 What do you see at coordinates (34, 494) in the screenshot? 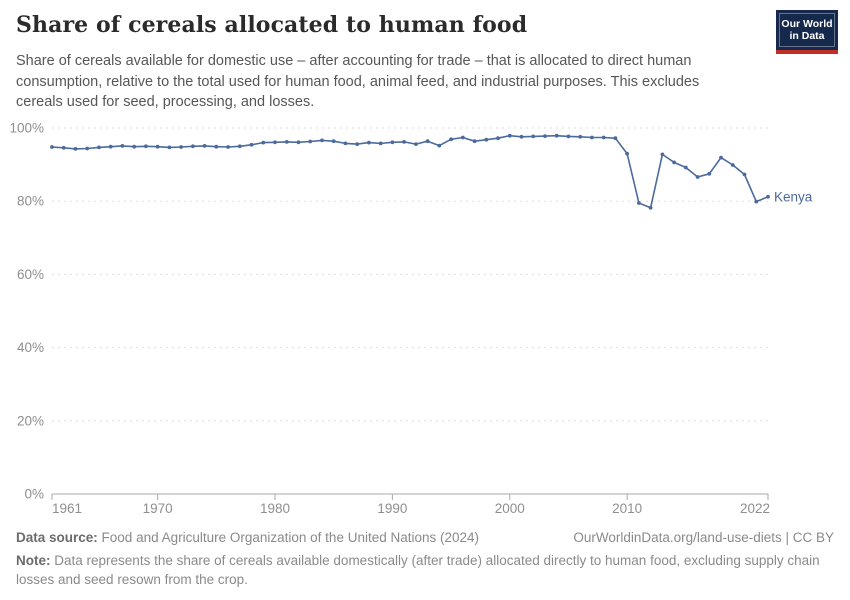
I see `y-axis-tick-label: 0%` at bounding box center [34, 494].